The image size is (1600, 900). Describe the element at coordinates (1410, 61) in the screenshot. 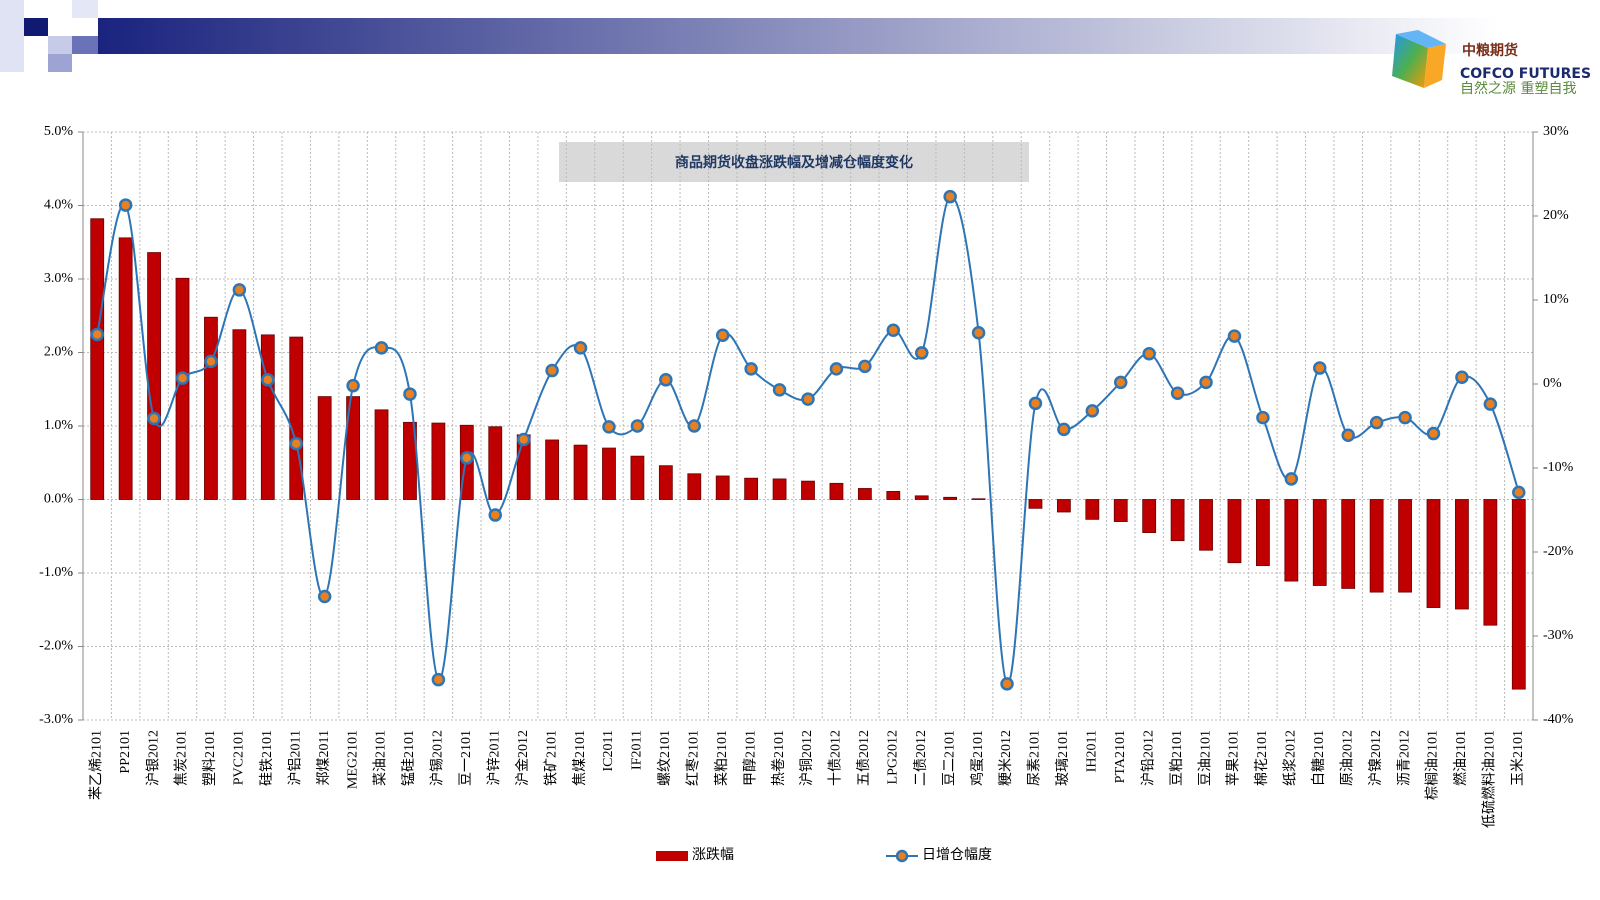

I see `logo-icon` at that location.